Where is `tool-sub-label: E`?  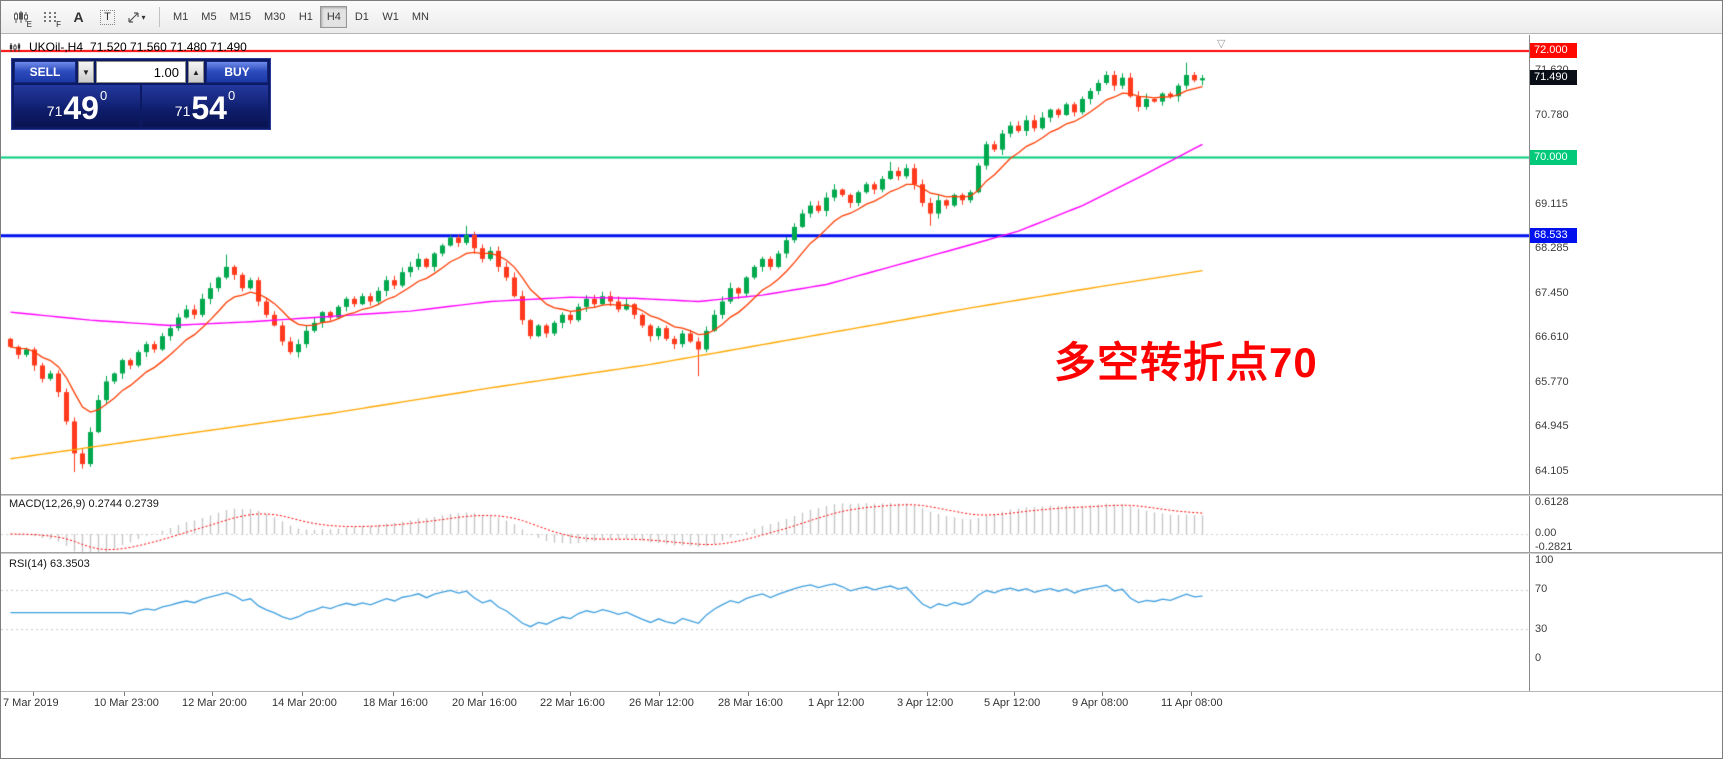 tool-sub-label: E is located at coordinates (29, 24).